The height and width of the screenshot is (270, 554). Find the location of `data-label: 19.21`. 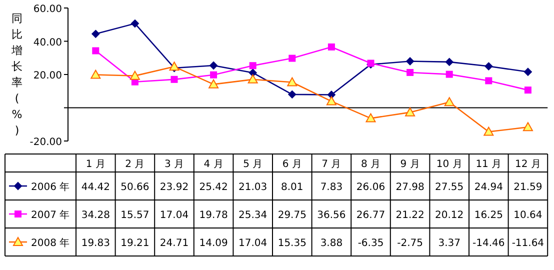

data-label: 19.21 is located at coordinates (135, 243).